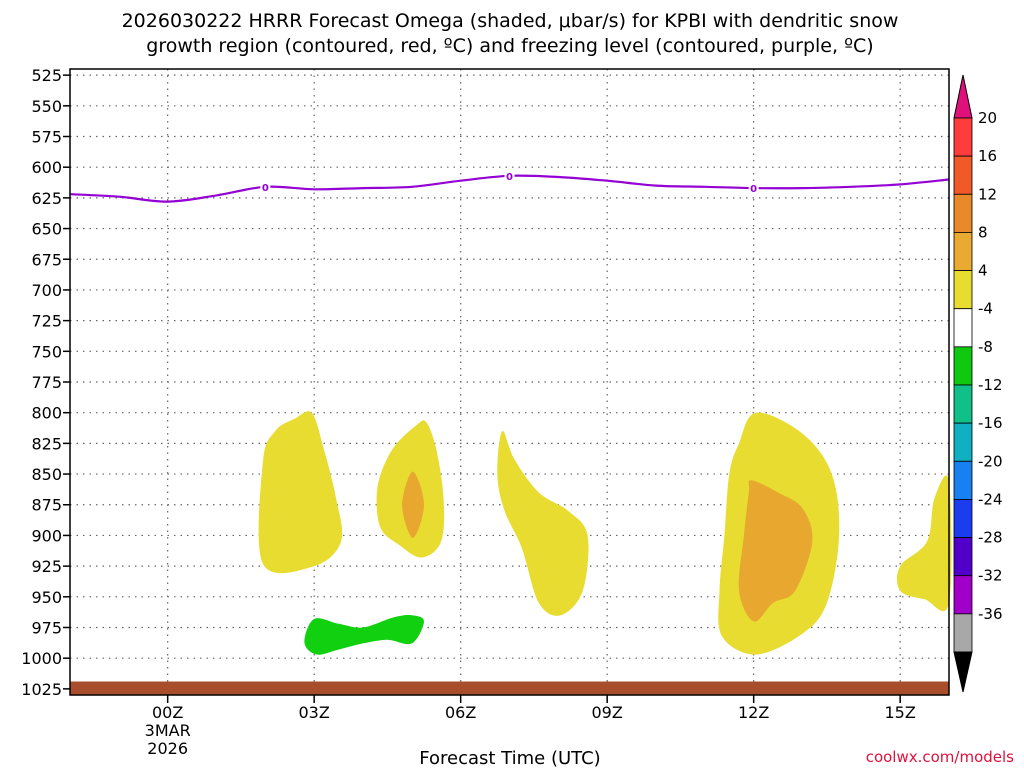 The height and width of the screenshot is (768, 1024). Describe the element at coordinates (46, 535) in the screenshot. I see `y-tick-label-900: 900` at that location.